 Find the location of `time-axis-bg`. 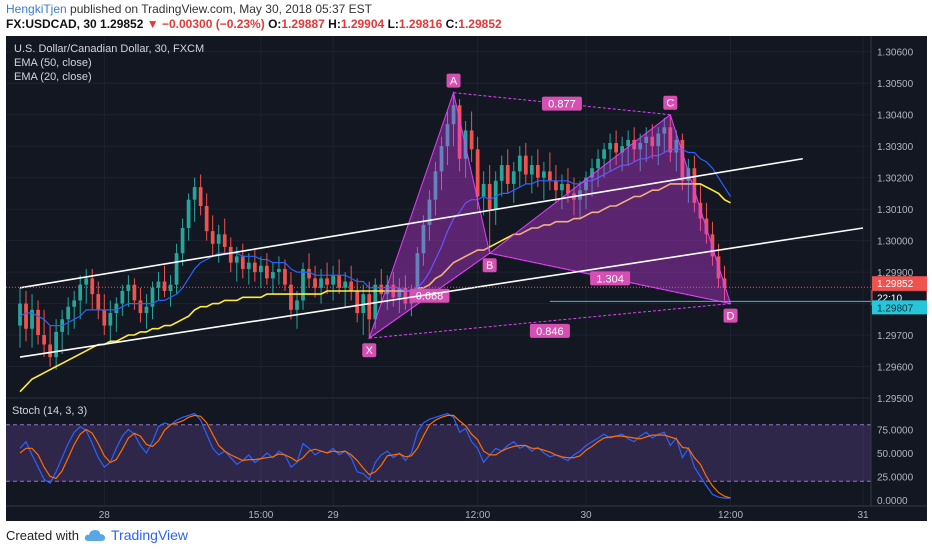

time-axis-bg is located at coordinates (466, 513).